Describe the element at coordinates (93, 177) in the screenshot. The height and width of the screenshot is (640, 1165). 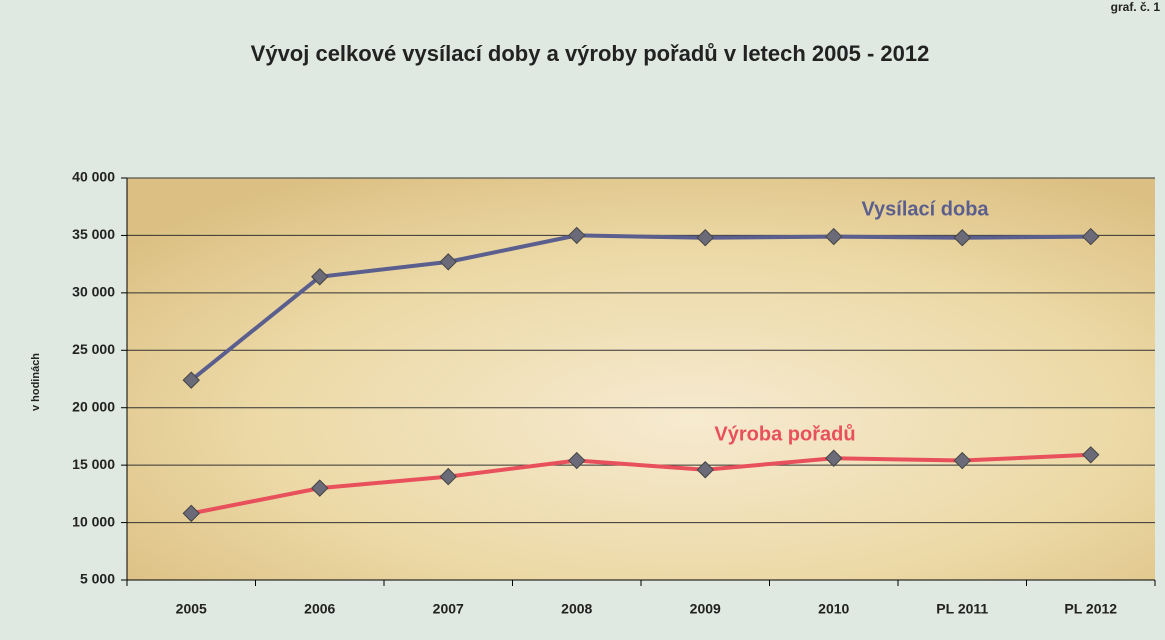
I see `y-tick-label: 40 000` at that location.